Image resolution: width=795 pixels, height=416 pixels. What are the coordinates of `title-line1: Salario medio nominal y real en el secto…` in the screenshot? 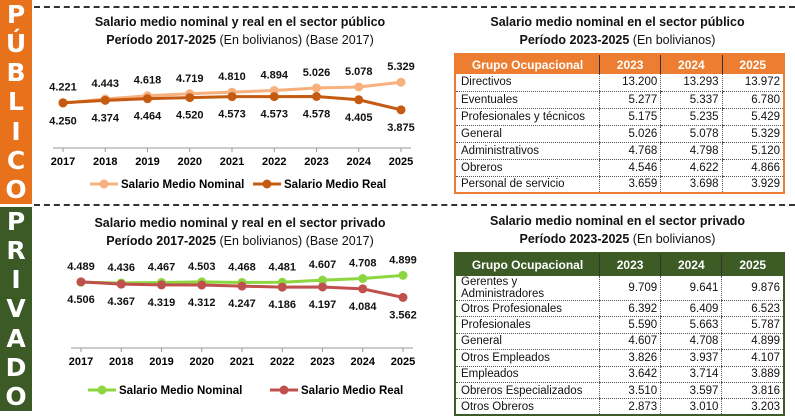 It's located at (240, 22).